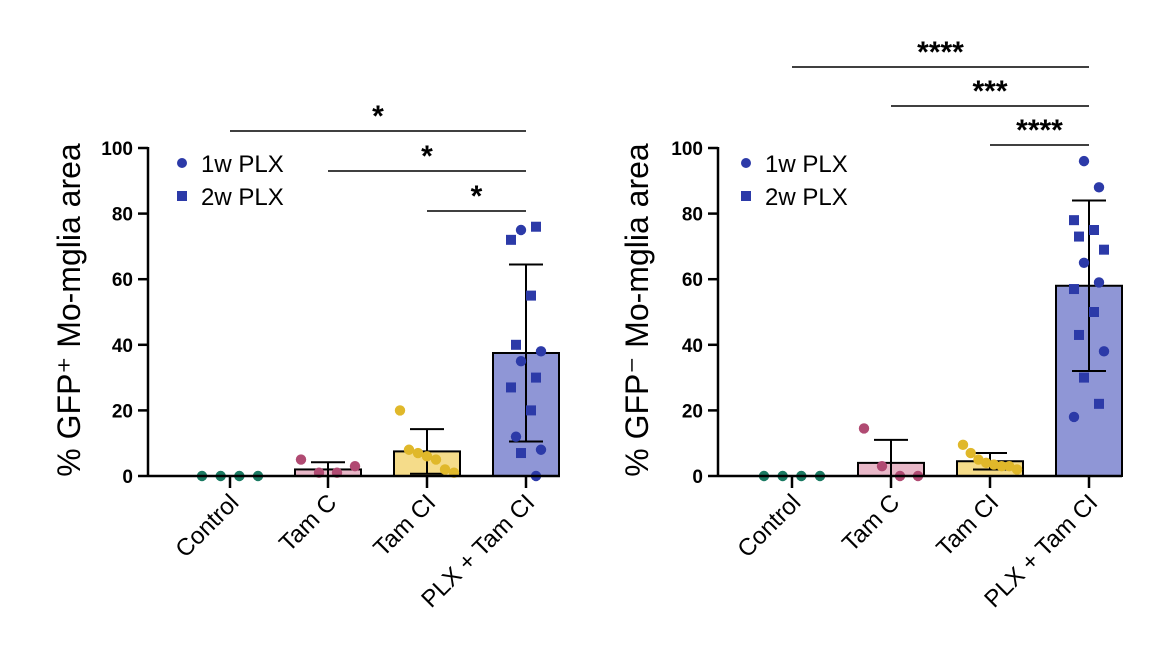 The width and height of the screenshot is (1152, 661). What do you see at coordinates (69, 310) in the screenshot?
I see `y-axis-label: % GFP⁺ Mo-mglia area` at bounding box center [69, 310].